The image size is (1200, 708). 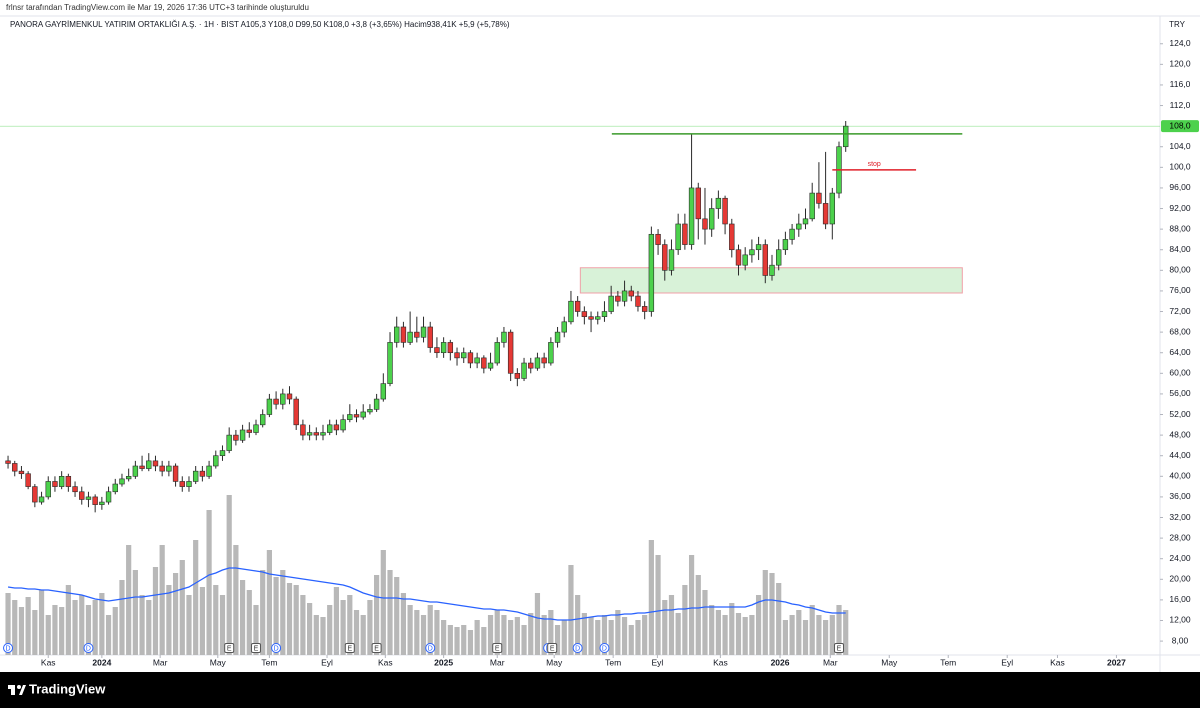 I want to click on x-tick-label: 2026, so click(x=780, y=662).